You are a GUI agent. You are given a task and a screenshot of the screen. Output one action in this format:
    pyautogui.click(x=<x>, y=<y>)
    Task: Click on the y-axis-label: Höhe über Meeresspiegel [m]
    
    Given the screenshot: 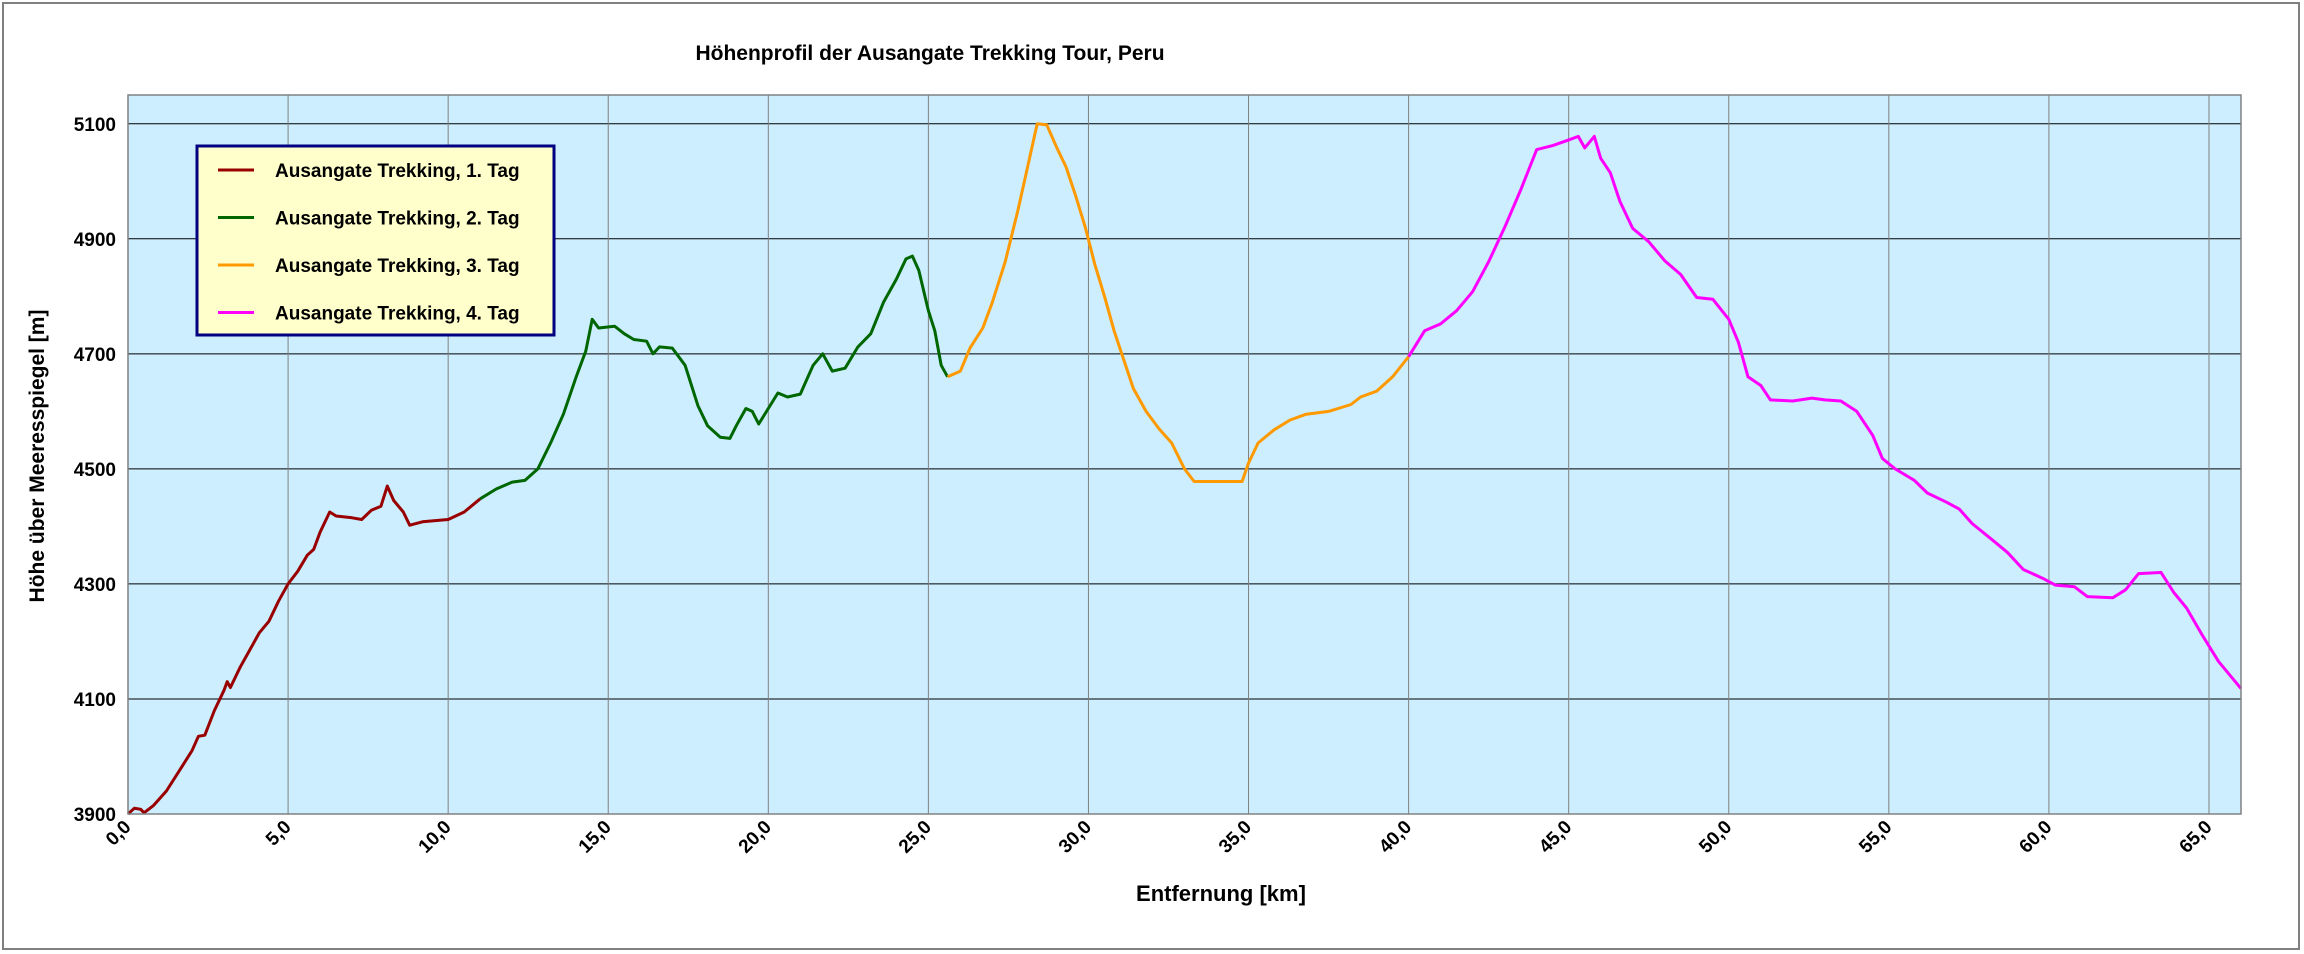 What is the action you would take?
    pyautogui.click(x=37, y=456)
    